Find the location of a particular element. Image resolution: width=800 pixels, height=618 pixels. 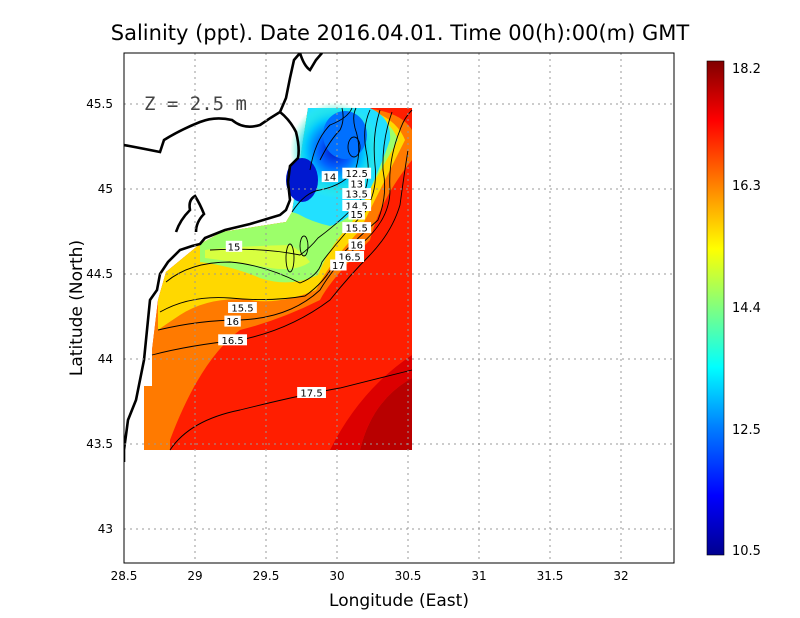

colorbar-tick-label: 14.4 is located at coordinates (746, 308).